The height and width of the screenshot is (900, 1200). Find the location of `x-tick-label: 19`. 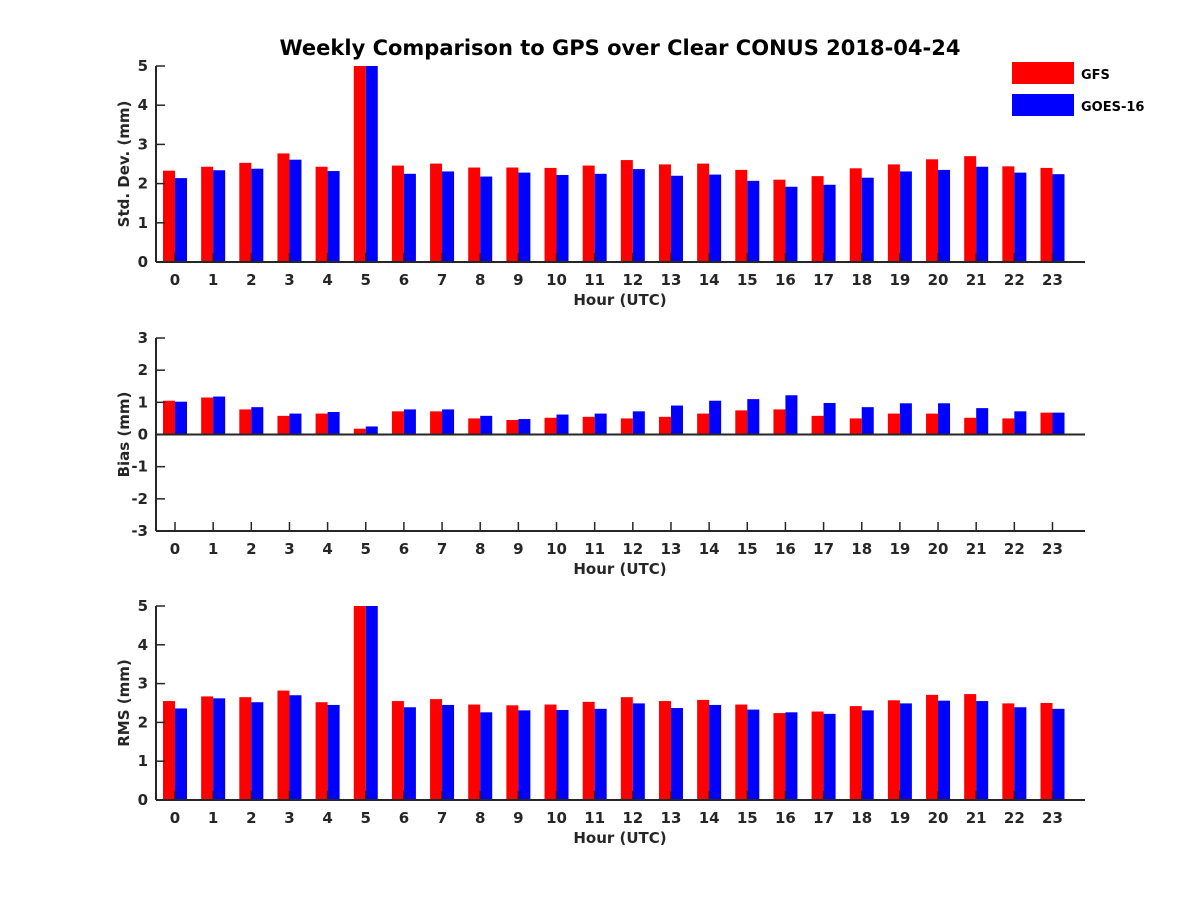

x-tick-label: 19 is located at coordinates (899, 280).